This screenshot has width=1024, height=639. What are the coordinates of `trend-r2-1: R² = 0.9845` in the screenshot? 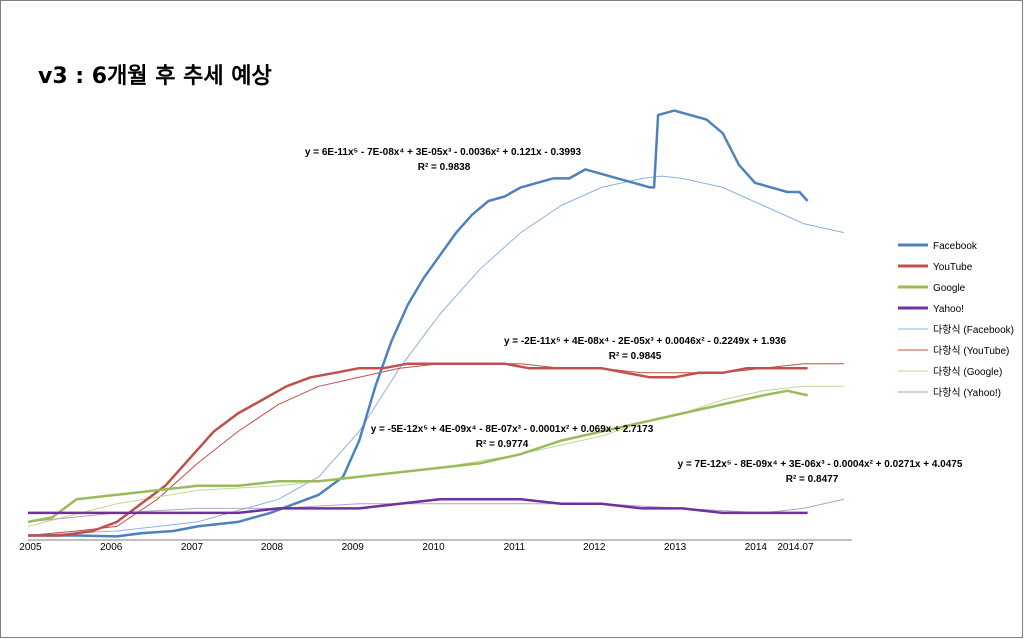 It's located at (635, 356).